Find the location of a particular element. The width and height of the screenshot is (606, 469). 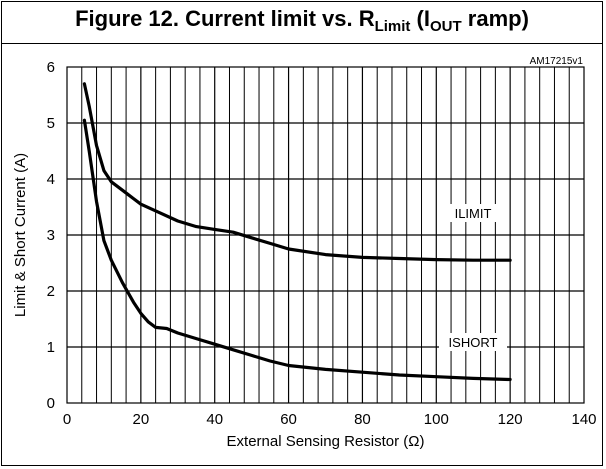

y-axis-ticks: 0 1 2 3 4 5 6 is located at coordinates (51, 235).